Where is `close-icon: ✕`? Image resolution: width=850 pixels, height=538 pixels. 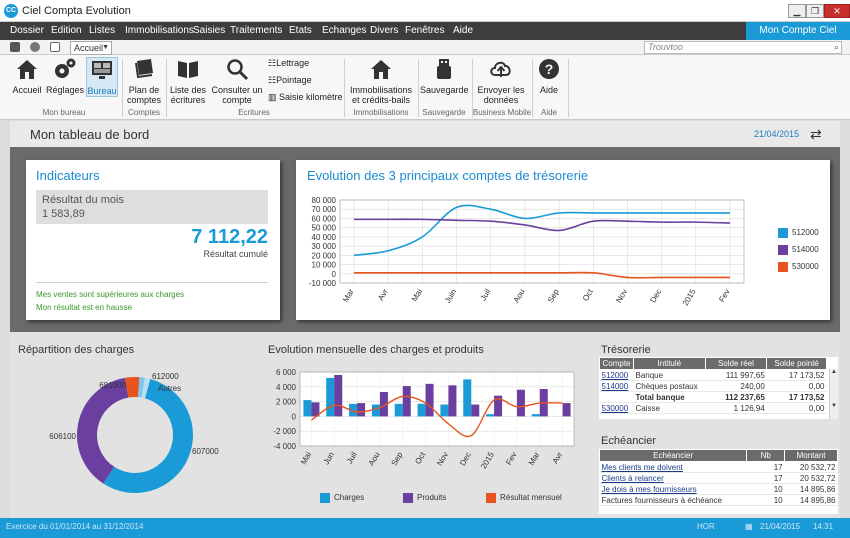
close-icon: ✕ is located at coordinates (837, 11).